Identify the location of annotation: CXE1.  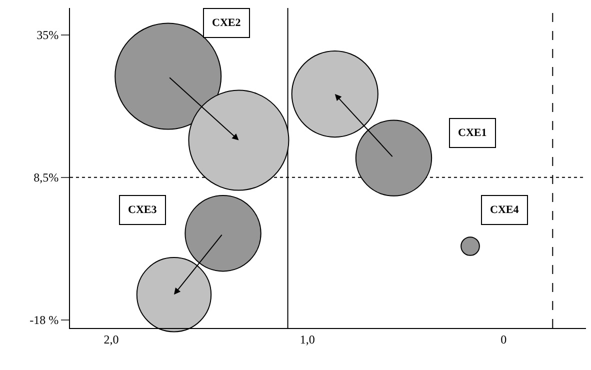
(472, 133).